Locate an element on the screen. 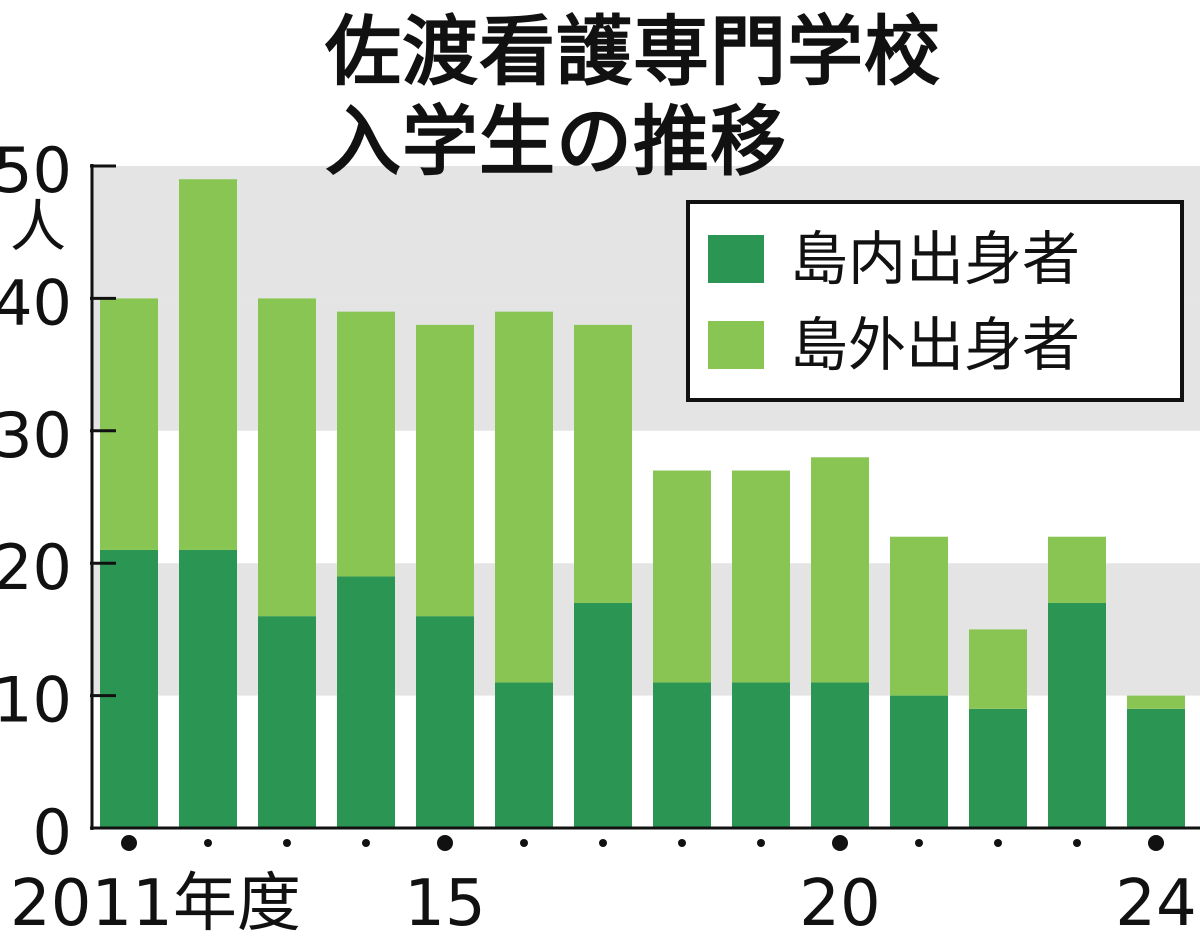 This screenshot has height=951, width=1200. x-tick-dots is located at coordinates (642, 843).